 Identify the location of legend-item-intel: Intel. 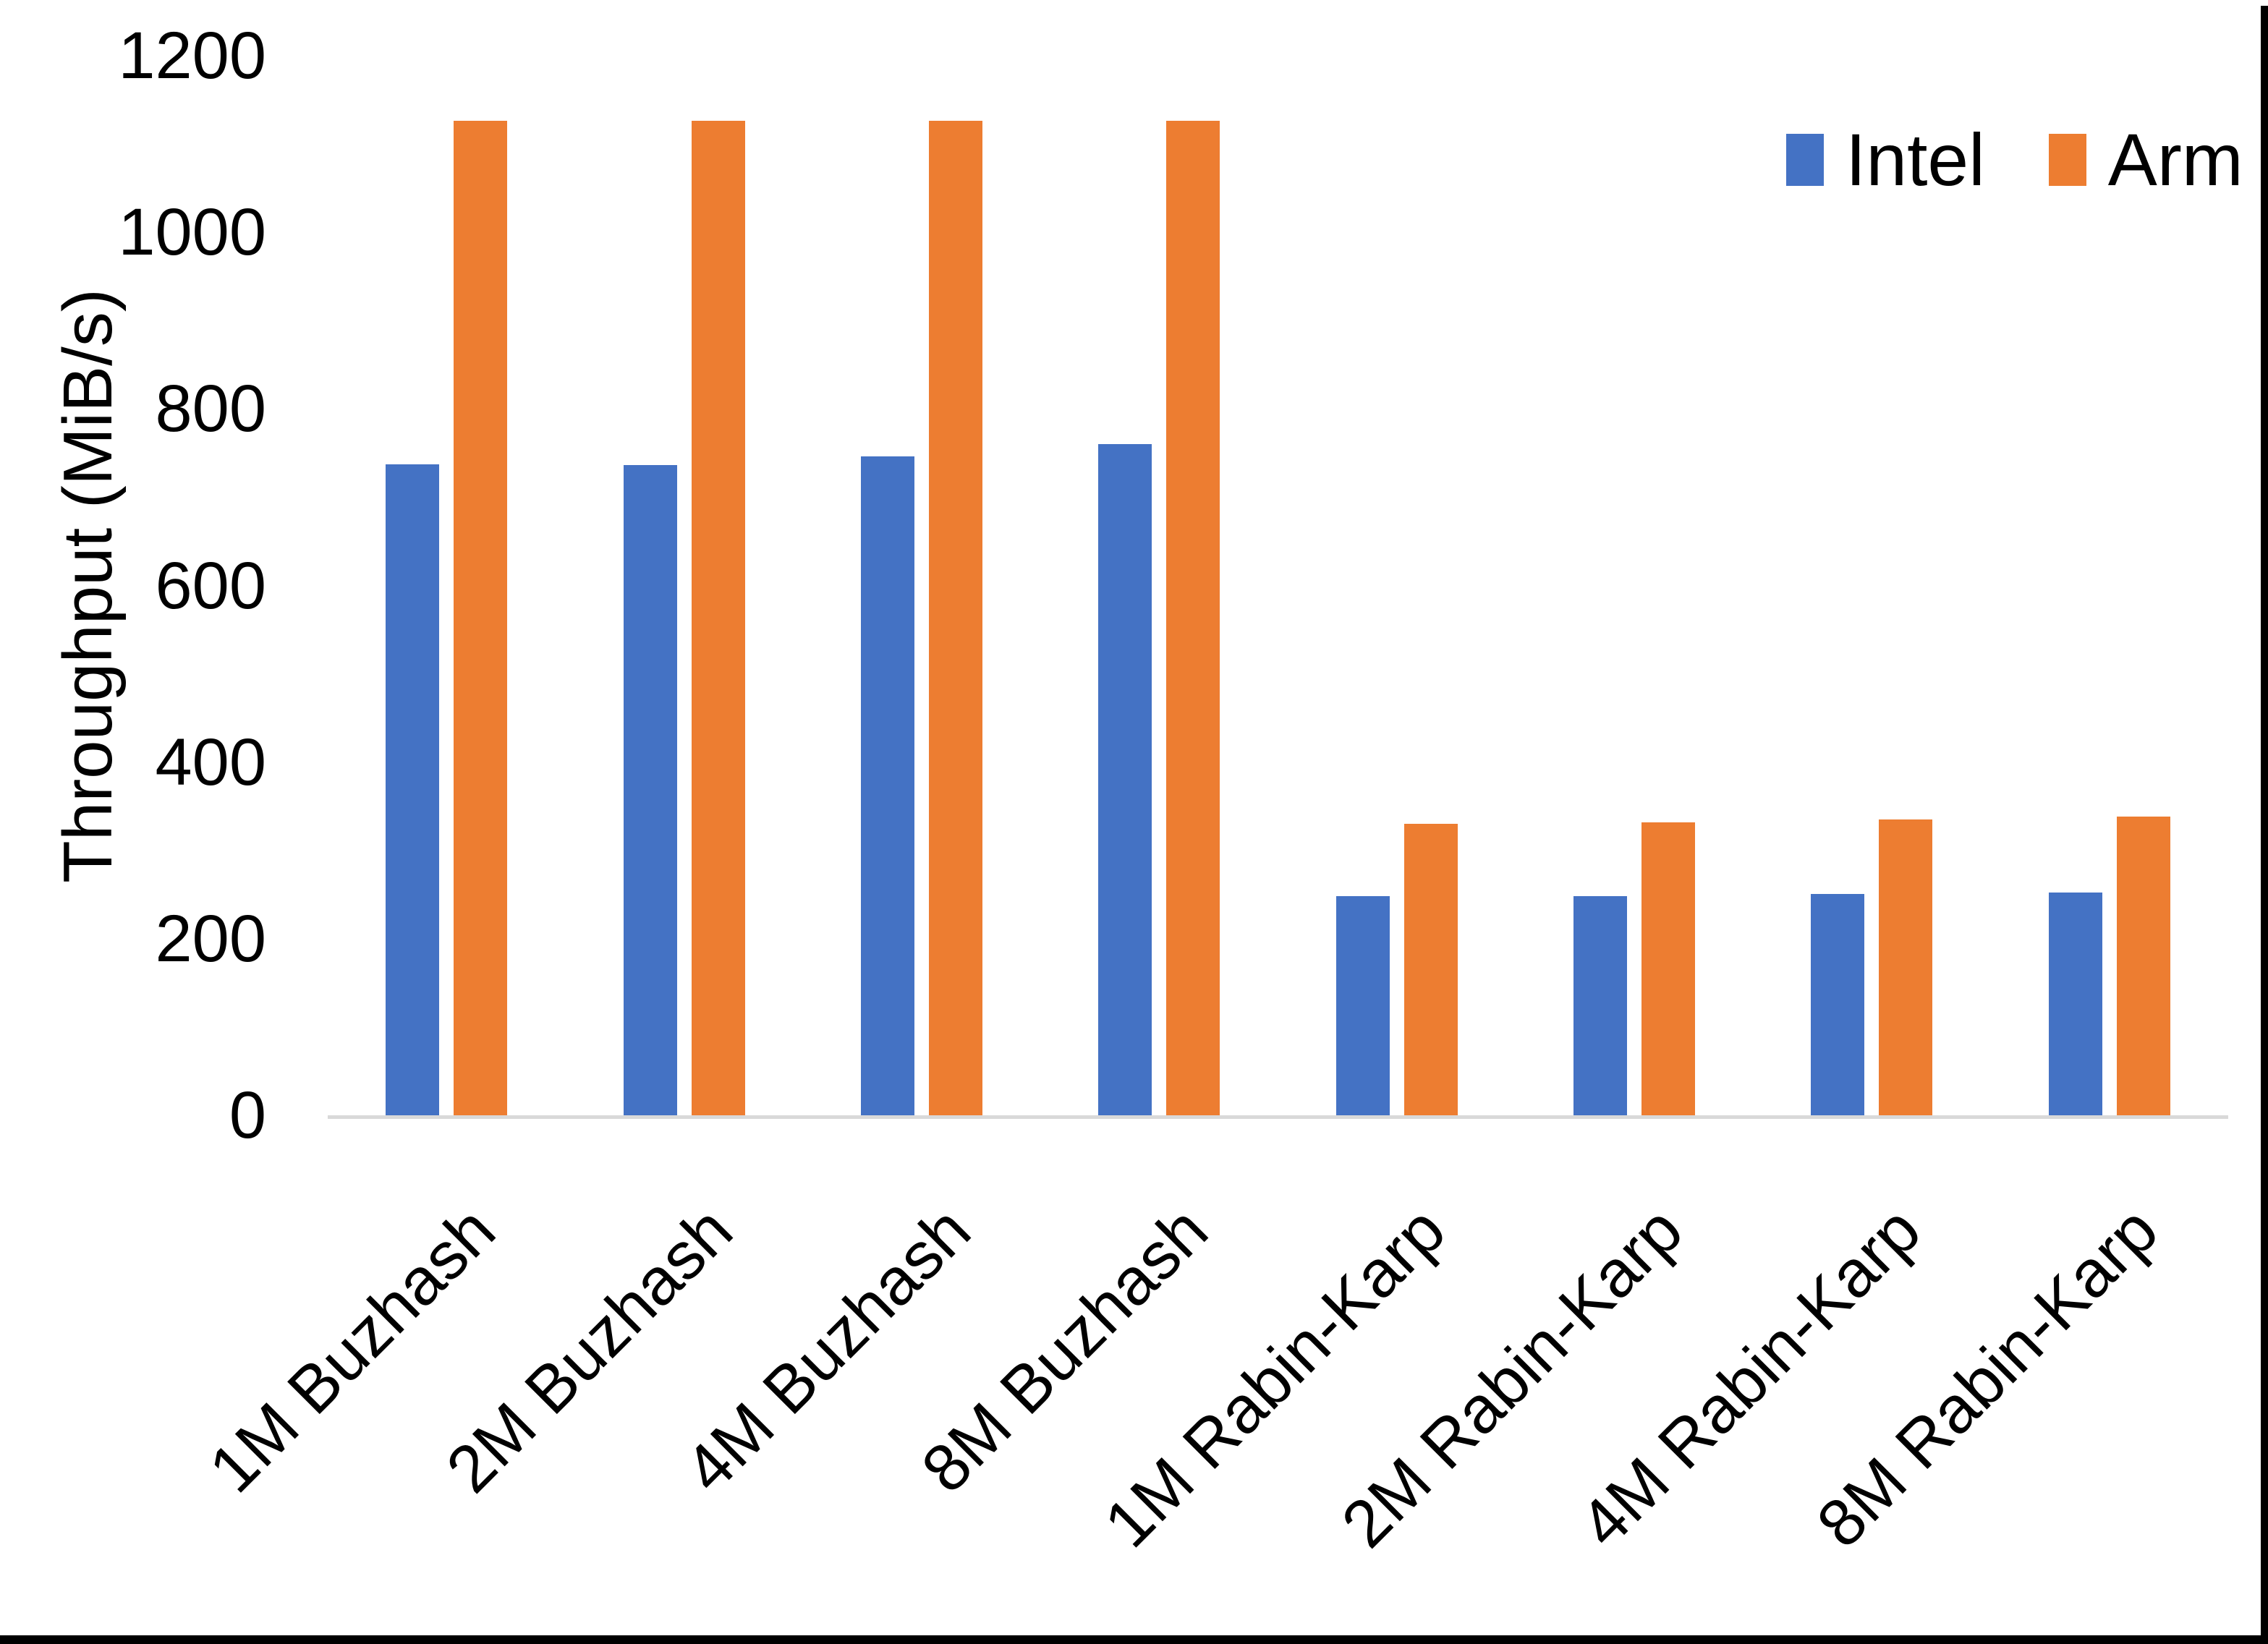
(1885, 160).